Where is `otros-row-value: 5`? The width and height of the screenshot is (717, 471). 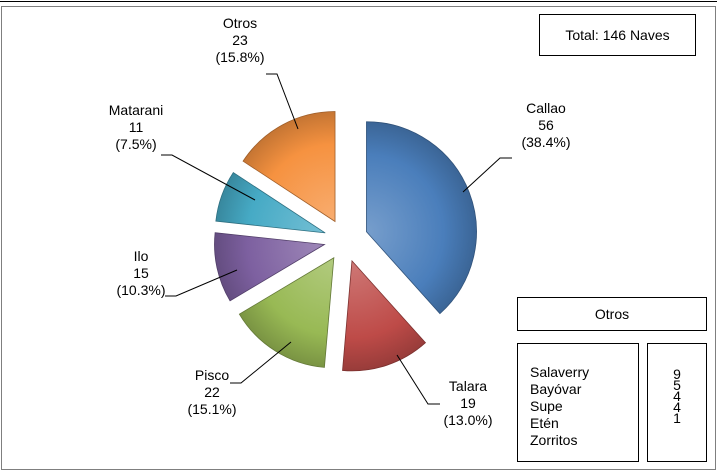
otros-row-value: 5 is located at coordinates (677, 385).